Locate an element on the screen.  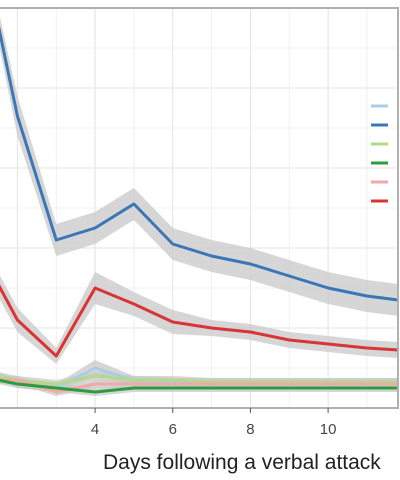
x-tick-label: 10 is located at coordinates (328, 429).